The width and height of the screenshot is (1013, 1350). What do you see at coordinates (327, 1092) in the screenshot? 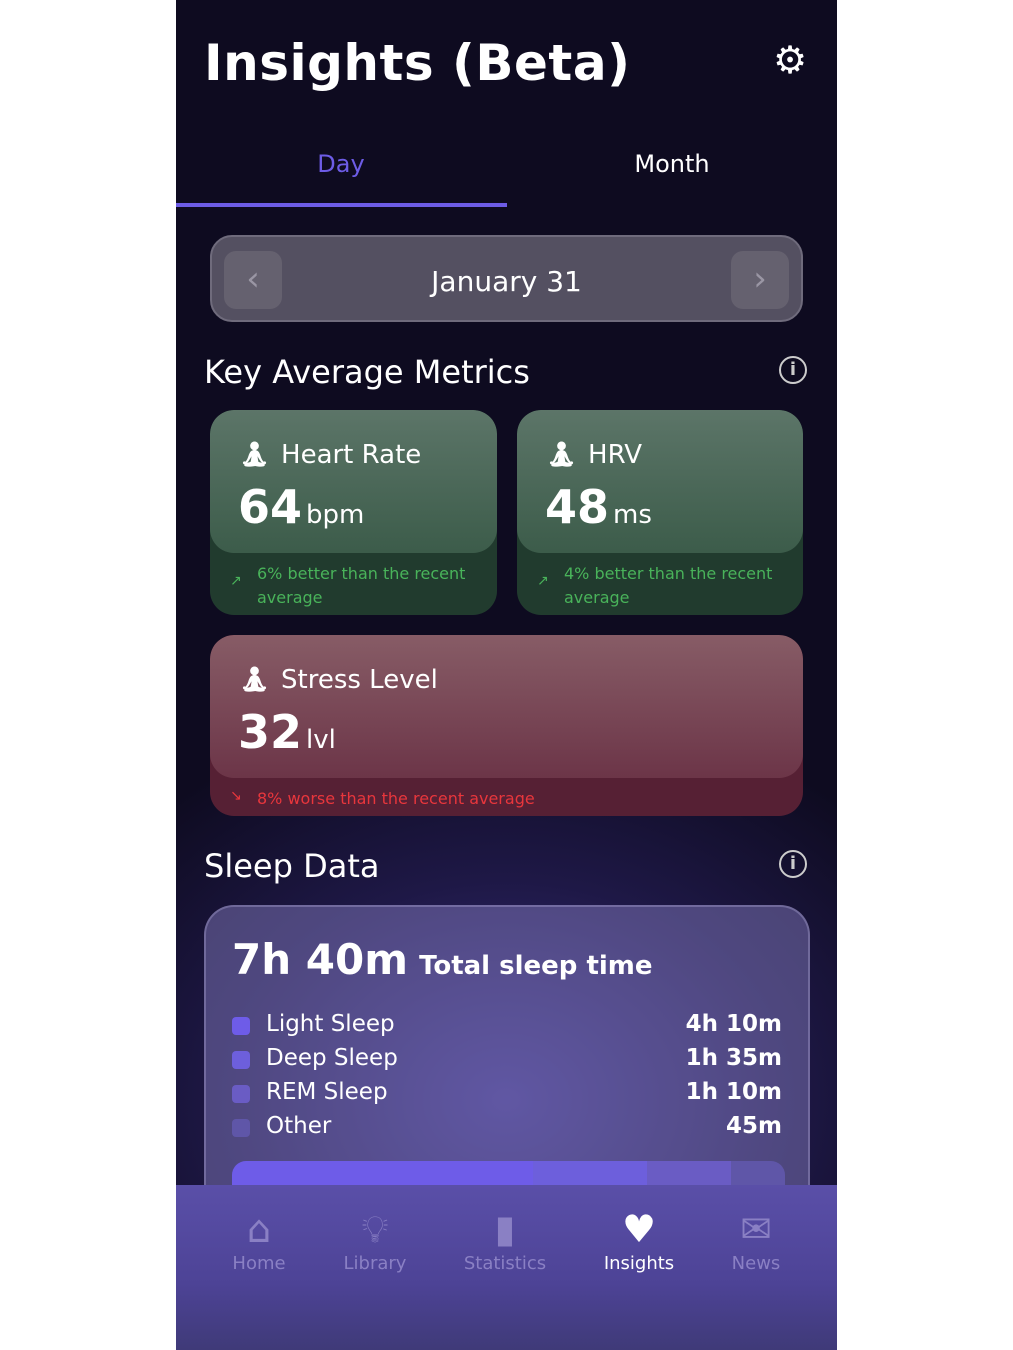
I see `stage-name: REM Sleep` at bounding box center [327, 1092].